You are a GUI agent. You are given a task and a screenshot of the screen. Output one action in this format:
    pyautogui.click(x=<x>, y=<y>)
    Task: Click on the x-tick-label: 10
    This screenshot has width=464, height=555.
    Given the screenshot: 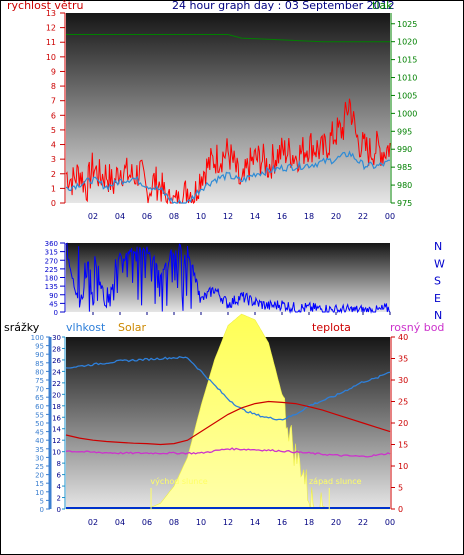 What is the action you would take?
    pyautogui.click(x=201, y=216)
    